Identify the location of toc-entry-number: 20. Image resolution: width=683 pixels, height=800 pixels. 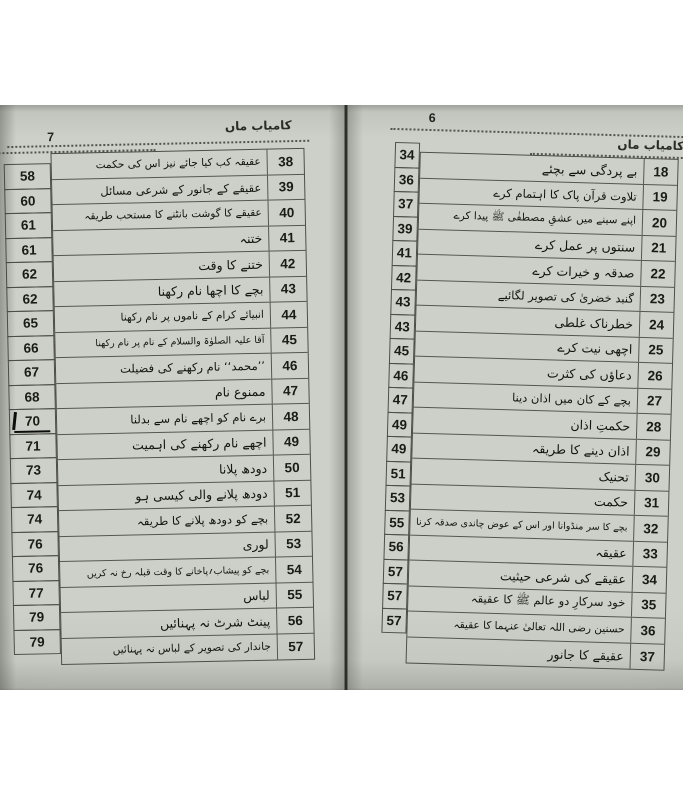
(659, 222).